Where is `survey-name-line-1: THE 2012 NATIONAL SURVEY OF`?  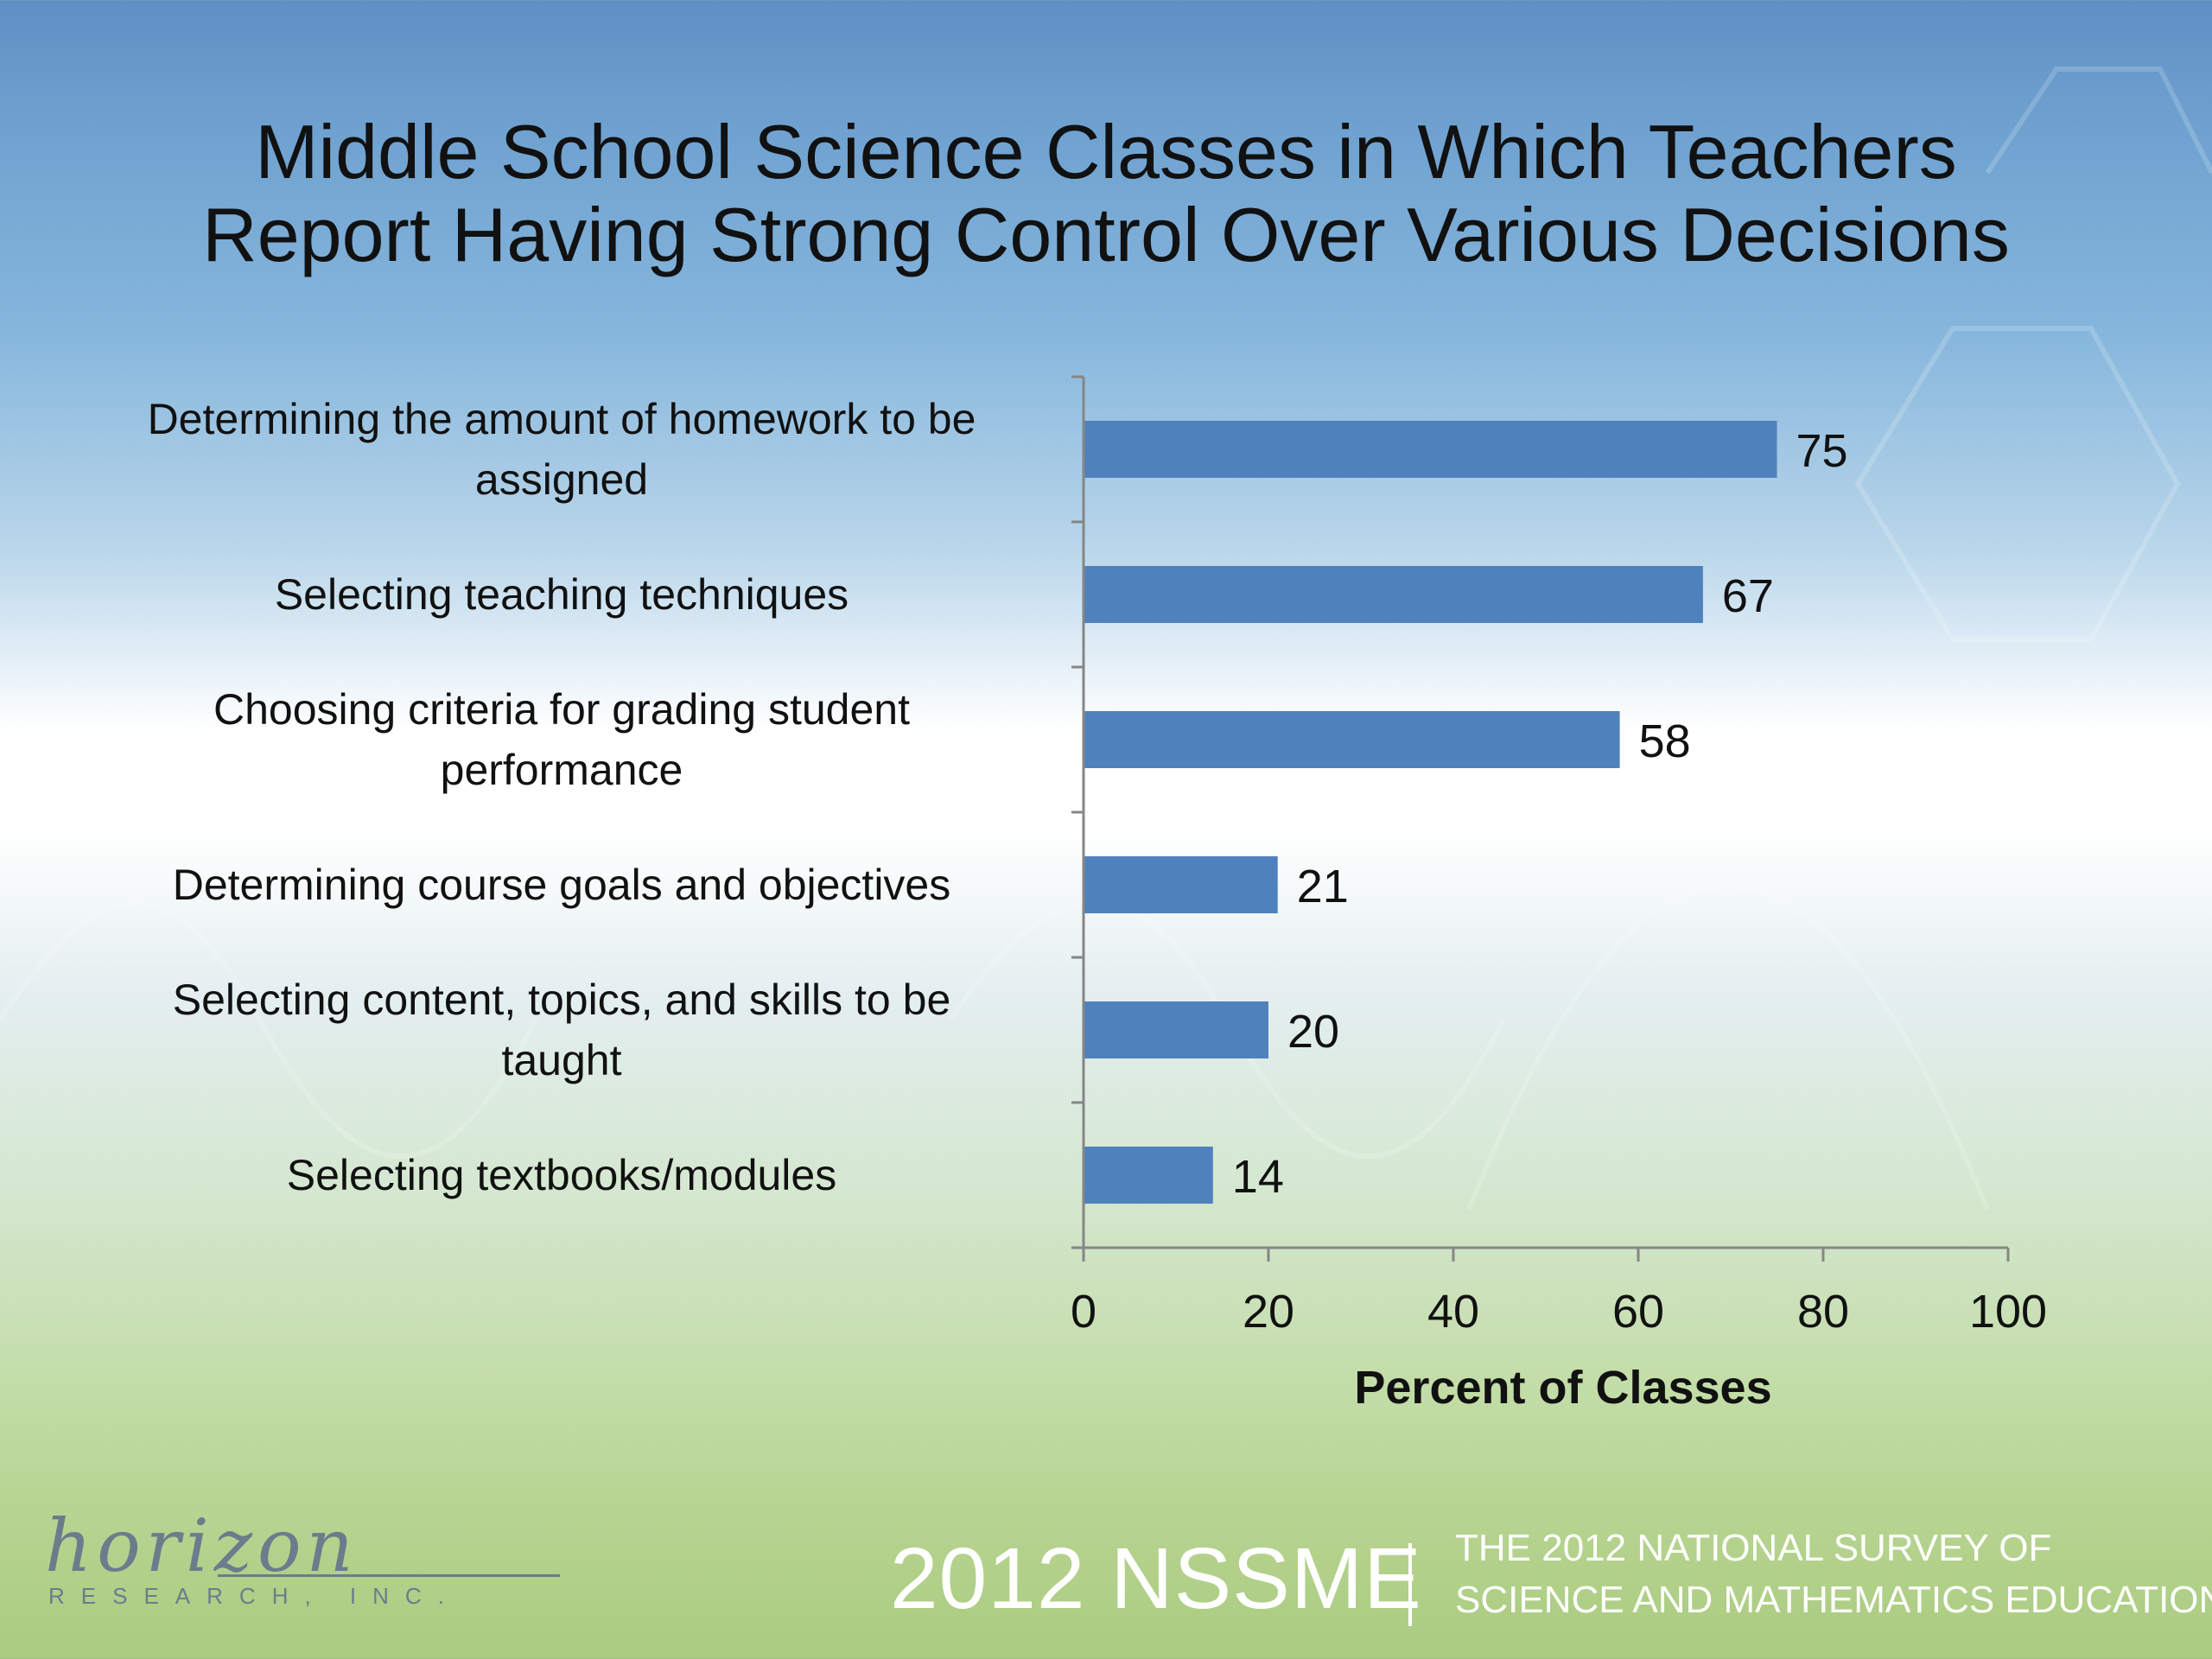
survey-name-line-1: THE 2012 NATIONAL SURVEY OF is located at coordinates (1753, 1548).